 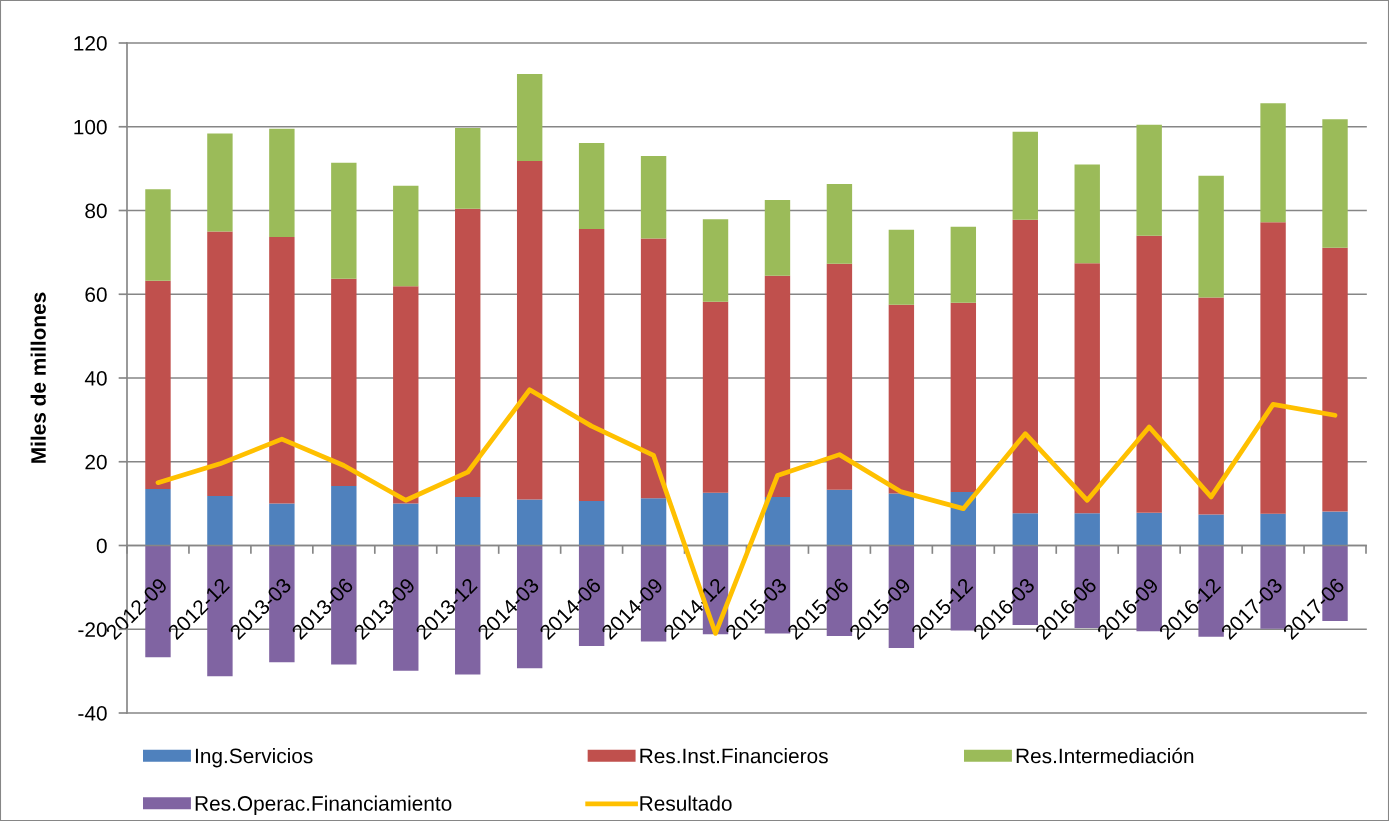 I want to click on y-tick-label: -20, so click(x=92, y=629).